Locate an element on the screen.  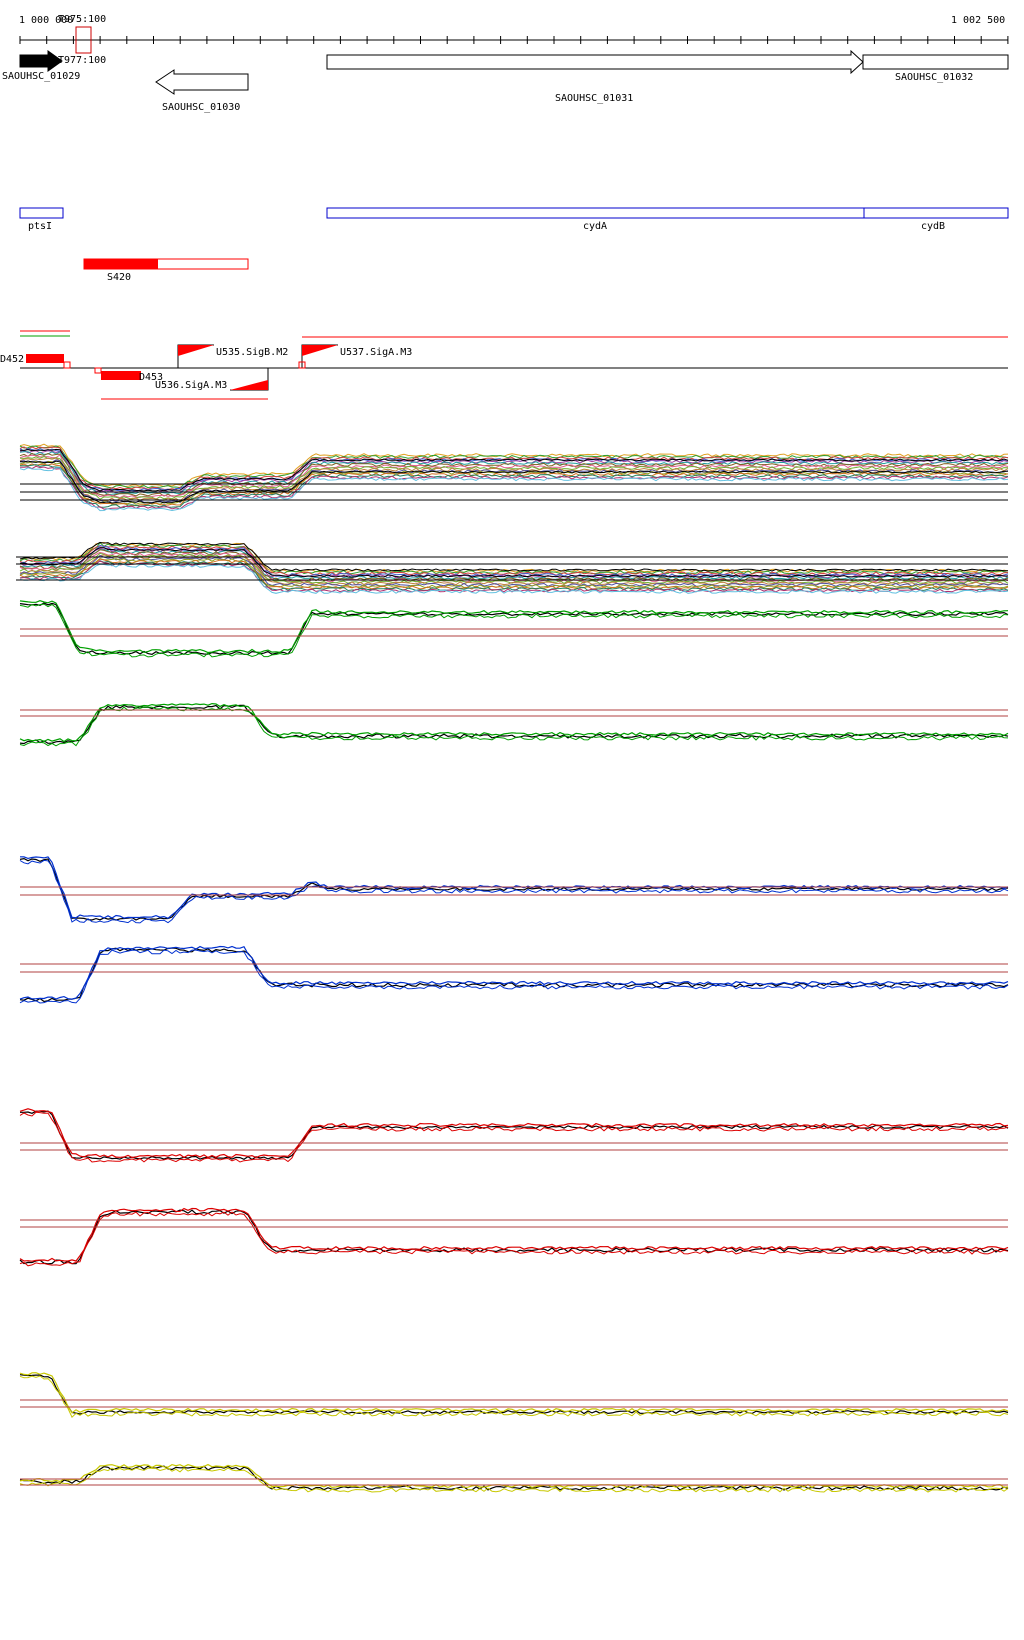
multi-sample-plus-track is located at coordinates (514, 477).